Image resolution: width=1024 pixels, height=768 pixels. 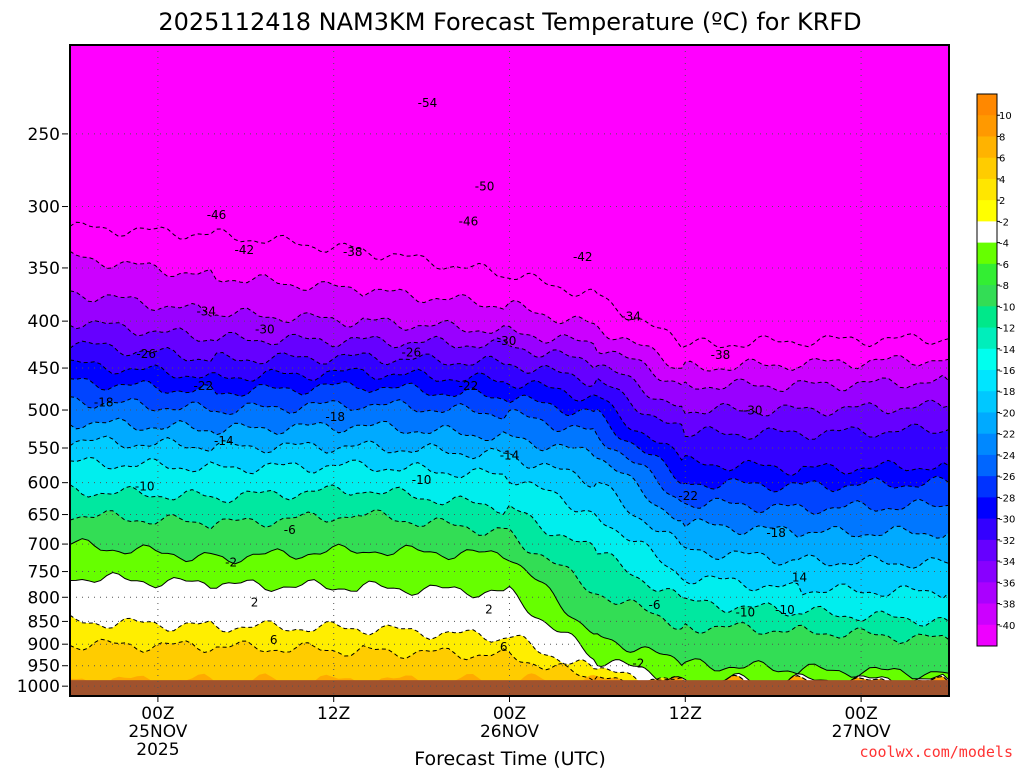 What do you see at coordinates (44, 484) in the screenshot?
I see `y-tick-label: 600` at bounding box center [44, 484].